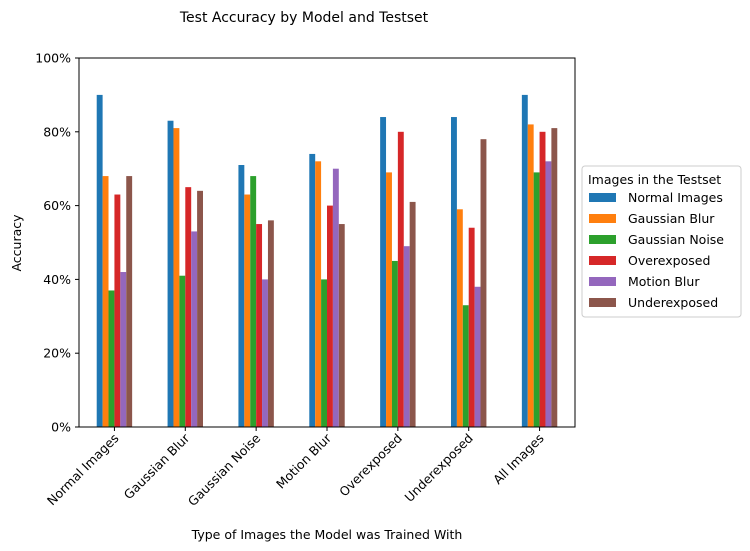  I want to click on legend-label: Motion Blur, so click(664, 281).